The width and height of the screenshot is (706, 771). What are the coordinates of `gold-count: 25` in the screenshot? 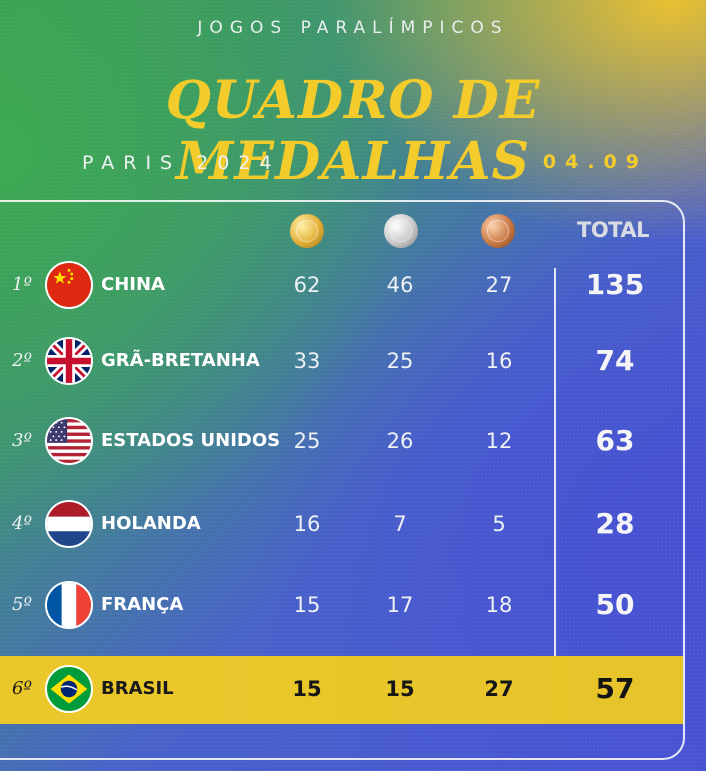 It's located at (307, 441).